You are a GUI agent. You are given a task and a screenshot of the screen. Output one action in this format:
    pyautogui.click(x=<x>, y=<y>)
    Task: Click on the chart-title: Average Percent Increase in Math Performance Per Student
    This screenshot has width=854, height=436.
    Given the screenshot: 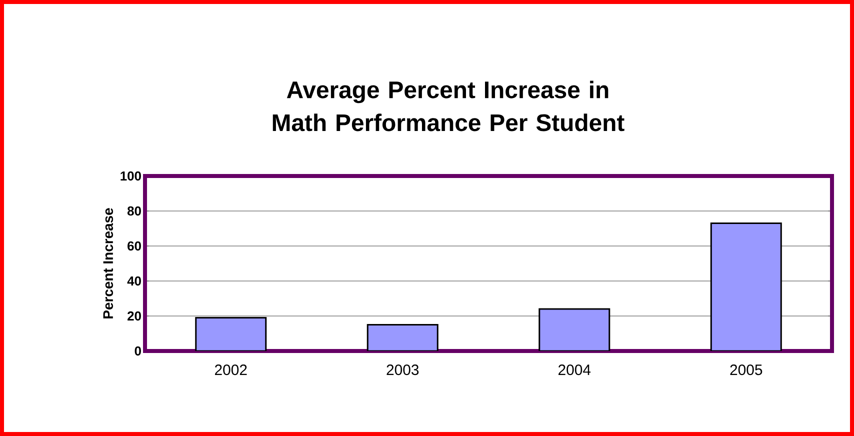 What is the action you would take?
    pyautogui.click(x=448, y=106)
    